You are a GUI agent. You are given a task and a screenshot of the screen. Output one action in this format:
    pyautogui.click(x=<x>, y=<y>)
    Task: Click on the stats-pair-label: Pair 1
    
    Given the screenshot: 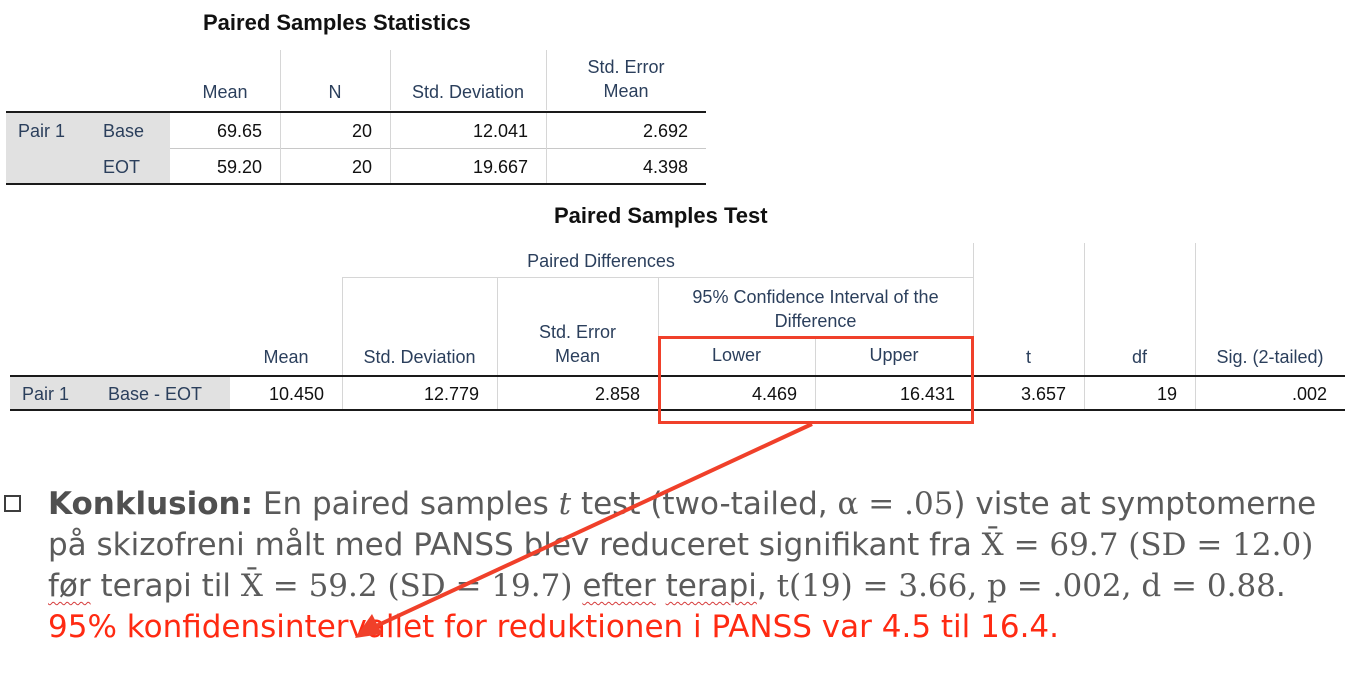 What is the action you would take?
    pyautogui.click(x=42, y=131)
    